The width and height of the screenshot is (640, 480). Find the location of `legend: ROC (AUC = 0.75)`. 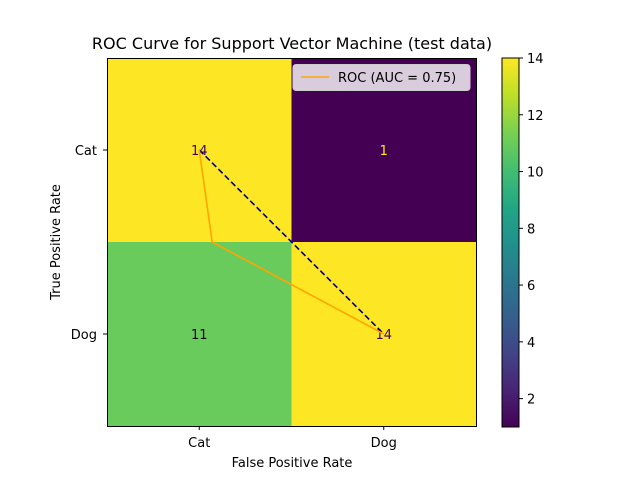

legend: ROC (AUC = 0.75) is located at coordinates (381, 77).